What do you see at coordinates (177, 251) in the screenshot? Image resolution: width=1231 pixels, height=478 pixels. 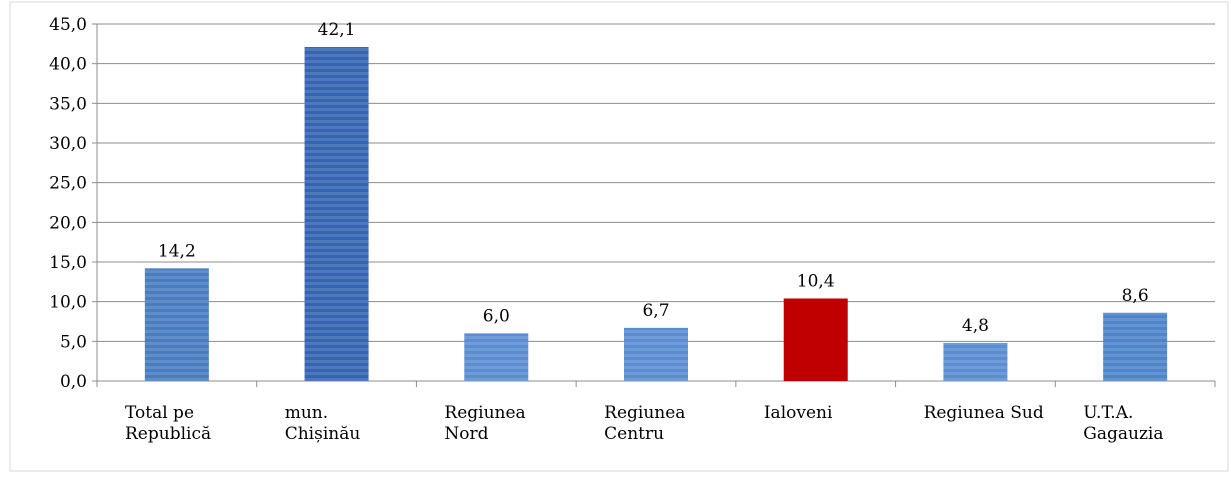 I see `value-label: 14,2` at bounding box center [177, 251].